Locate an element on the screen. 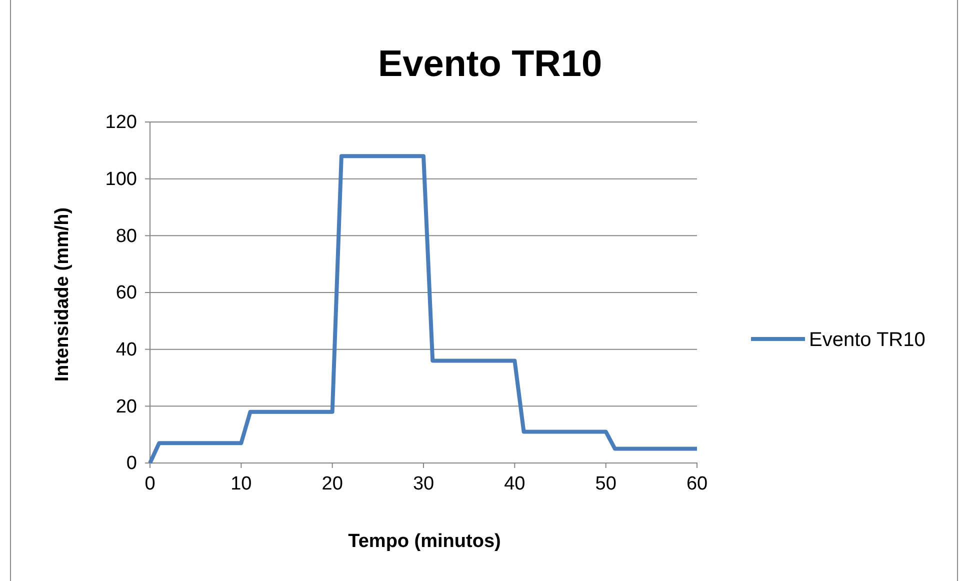 This screenshot has height=581, width=959. x-tick-label: 10 is located at coordinates (241, 483).